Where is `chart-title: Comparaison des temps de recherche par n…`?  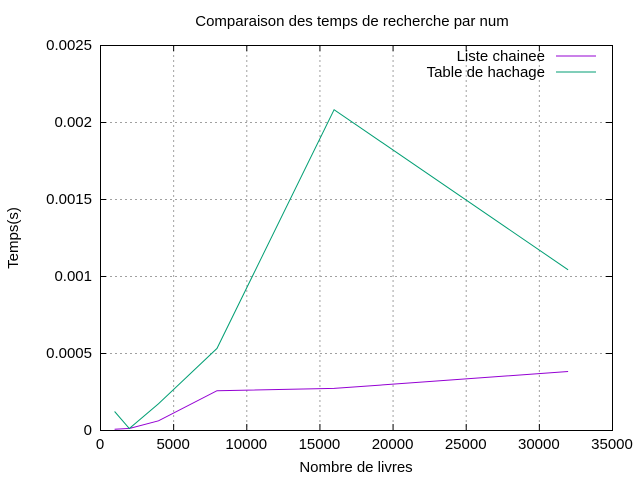
chart-title: Comparaison des temps de recherche par n… is located at coordinates (352, 21).